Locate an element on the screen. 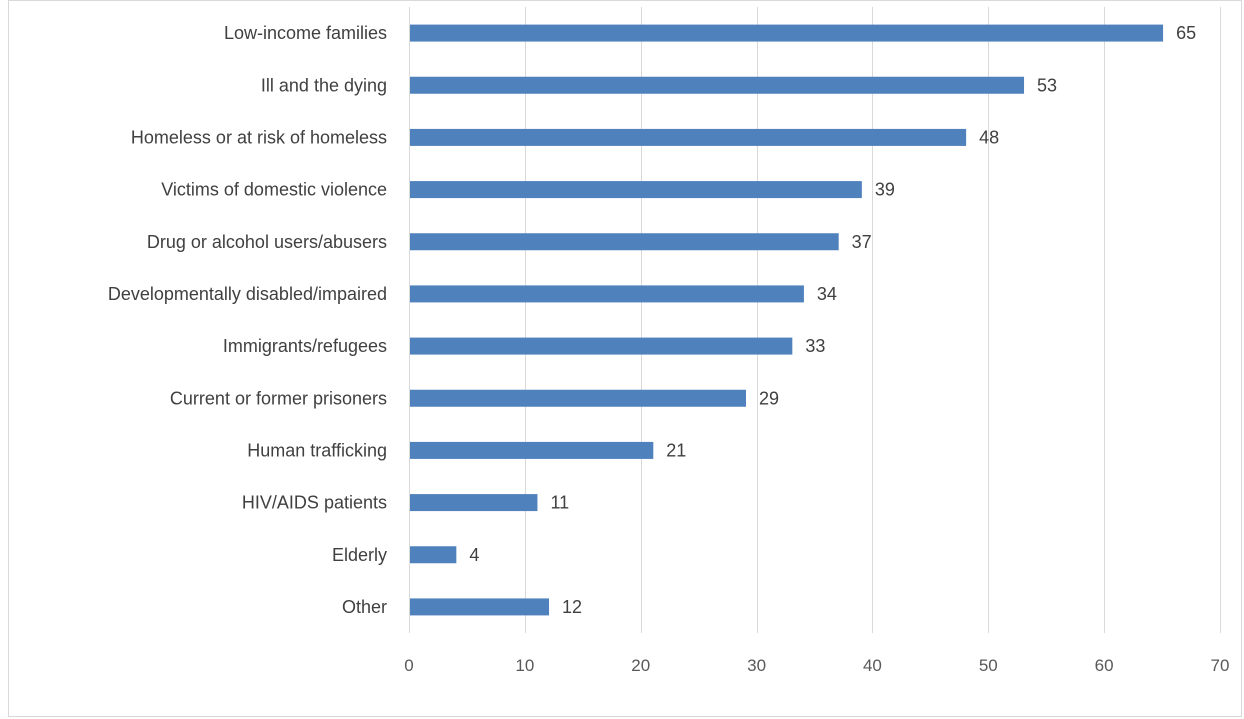 This screenshot has width=1244, height=719. category-label: Current or former prisoners is located at coordinates (278, 398).